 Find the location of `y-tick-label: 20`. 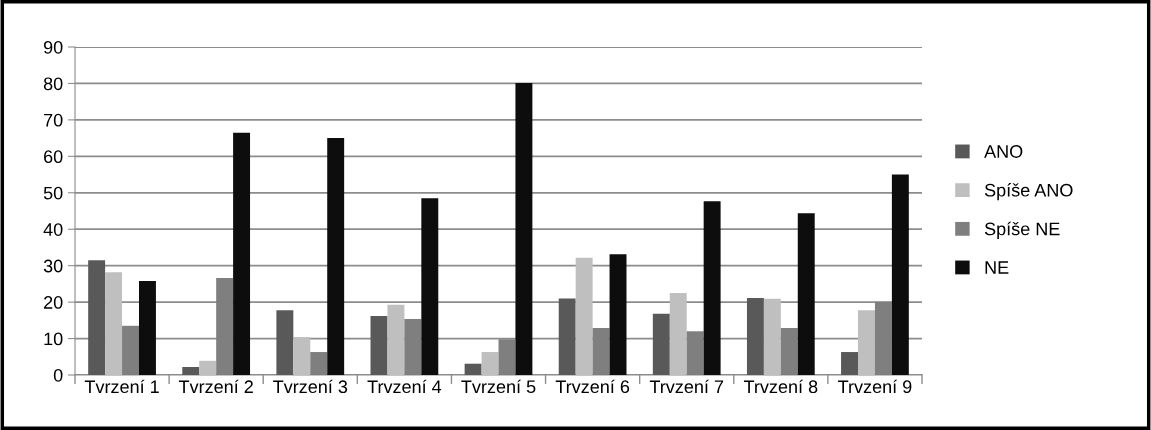

y-tick-label: 20 is located at coordinates (53, 302).